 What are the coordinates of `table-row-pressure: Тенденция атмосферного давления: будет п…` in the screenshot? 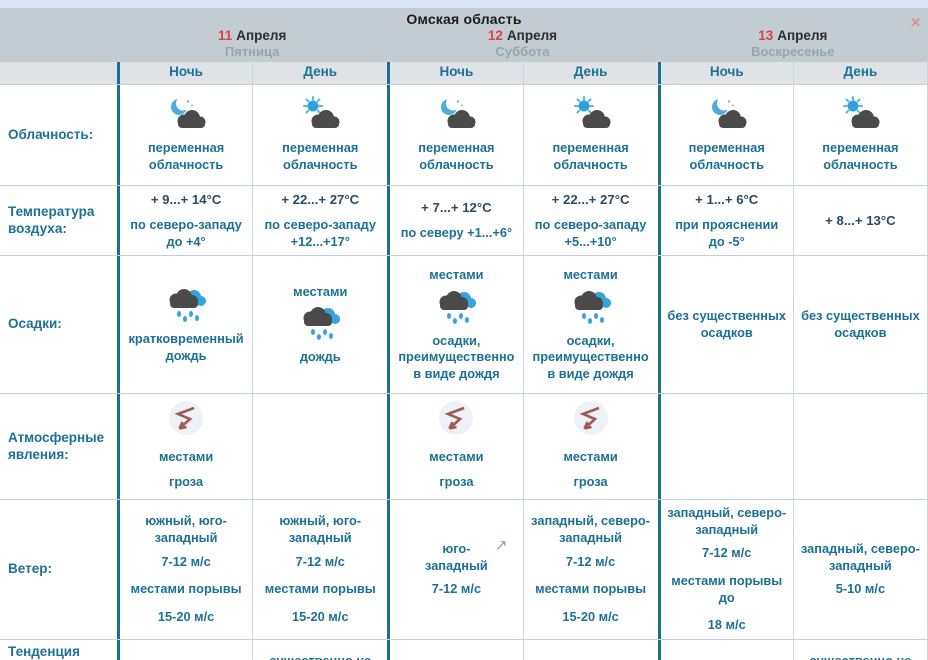 It's located at (464, 649).